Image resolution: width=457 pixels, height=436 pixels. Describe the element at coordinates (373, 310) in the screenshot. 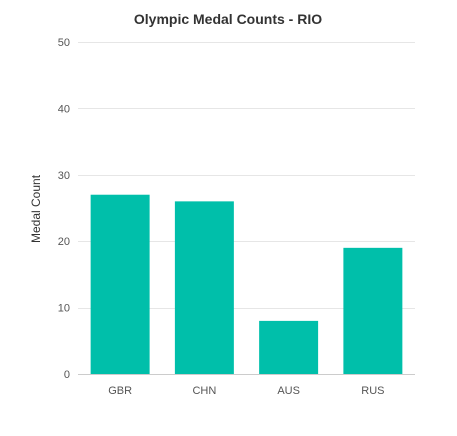

I see `bar-rus` at that location.